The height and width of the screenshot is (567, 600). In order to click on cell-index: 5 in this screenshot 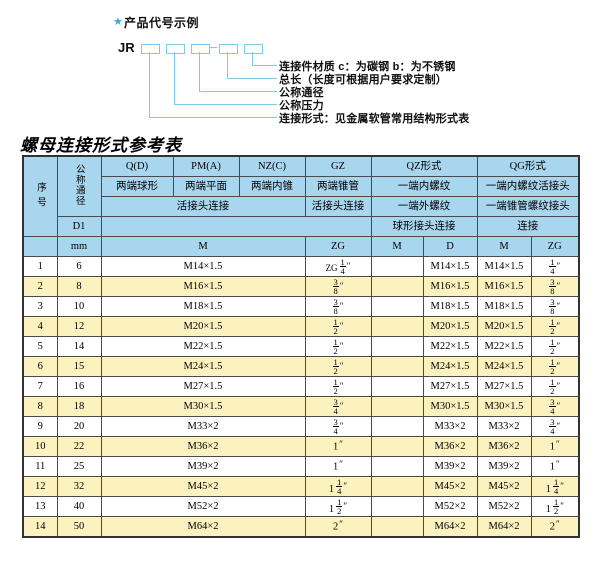, I will do `click(40, 346)`.